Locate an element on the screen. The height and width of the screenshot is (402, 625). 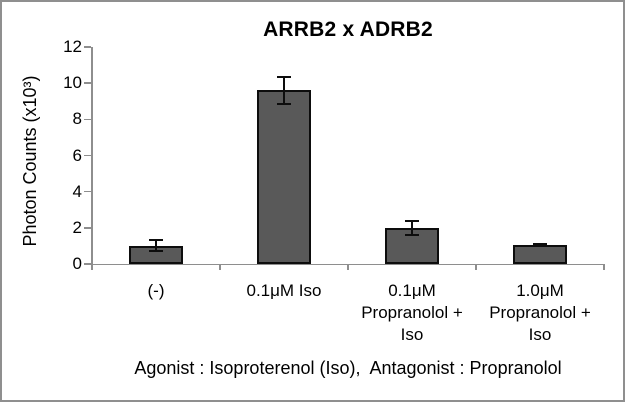
x-category-label-line: 0.1μM Iso is located at coordinates (284, 290).